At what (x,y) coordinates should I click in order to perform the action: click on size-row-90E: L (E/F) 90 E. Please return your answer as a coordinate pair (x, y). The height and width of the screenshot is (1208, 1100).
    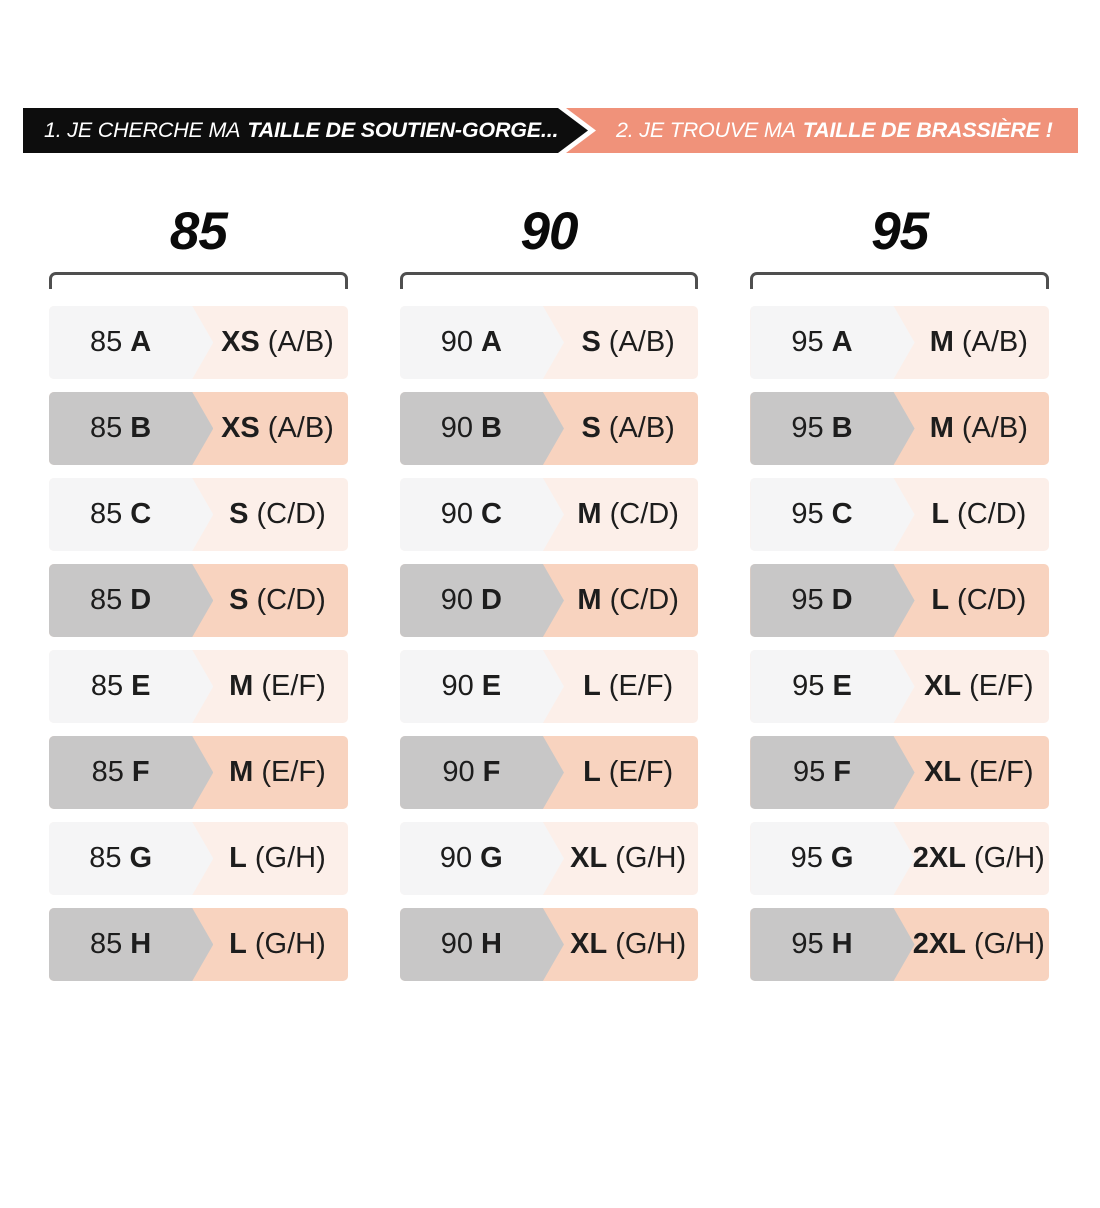
    Looking at the image, I should click on (549, 686).